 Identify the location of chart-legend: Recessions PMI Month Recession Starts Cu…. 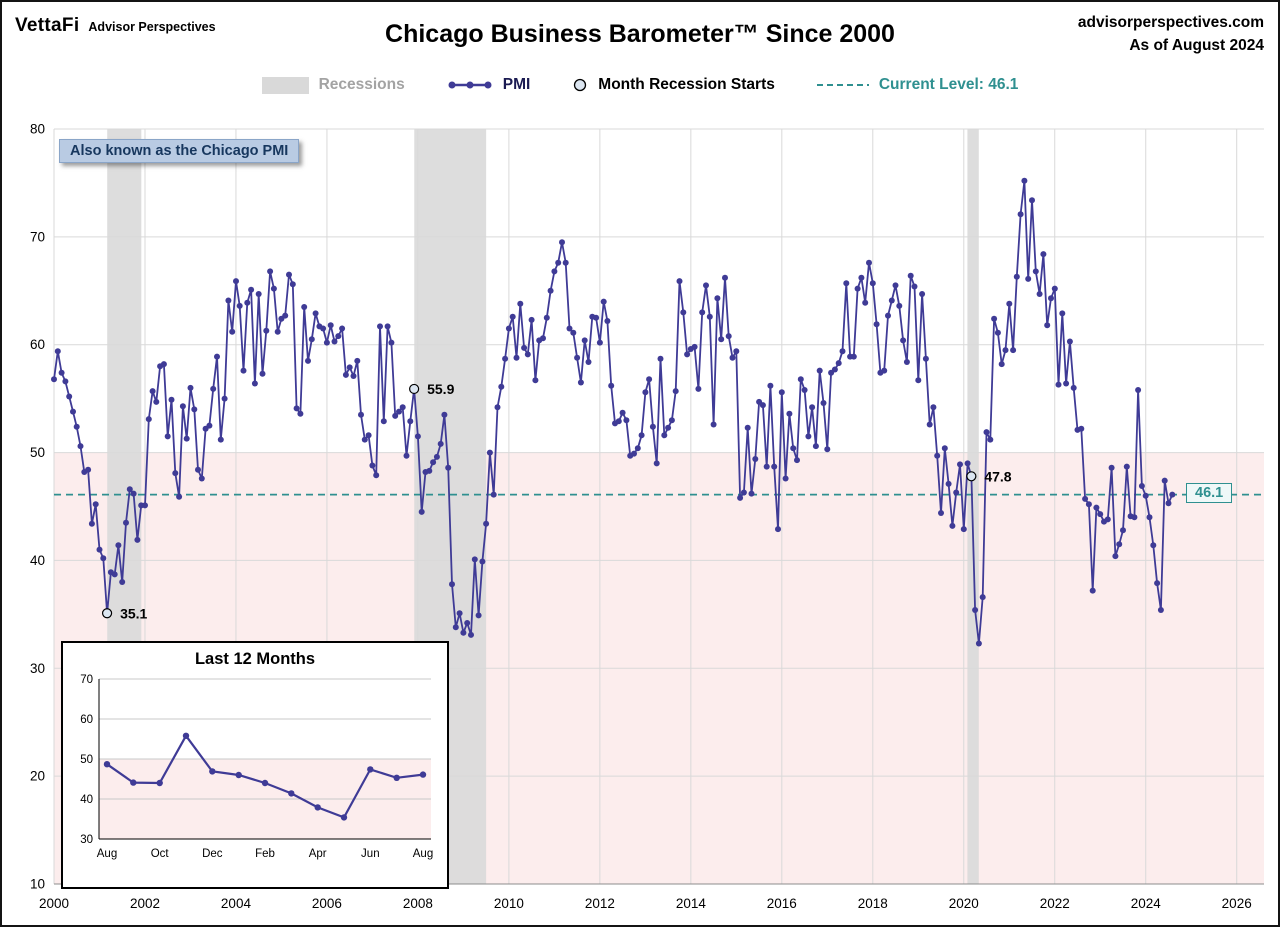
(640, 85).